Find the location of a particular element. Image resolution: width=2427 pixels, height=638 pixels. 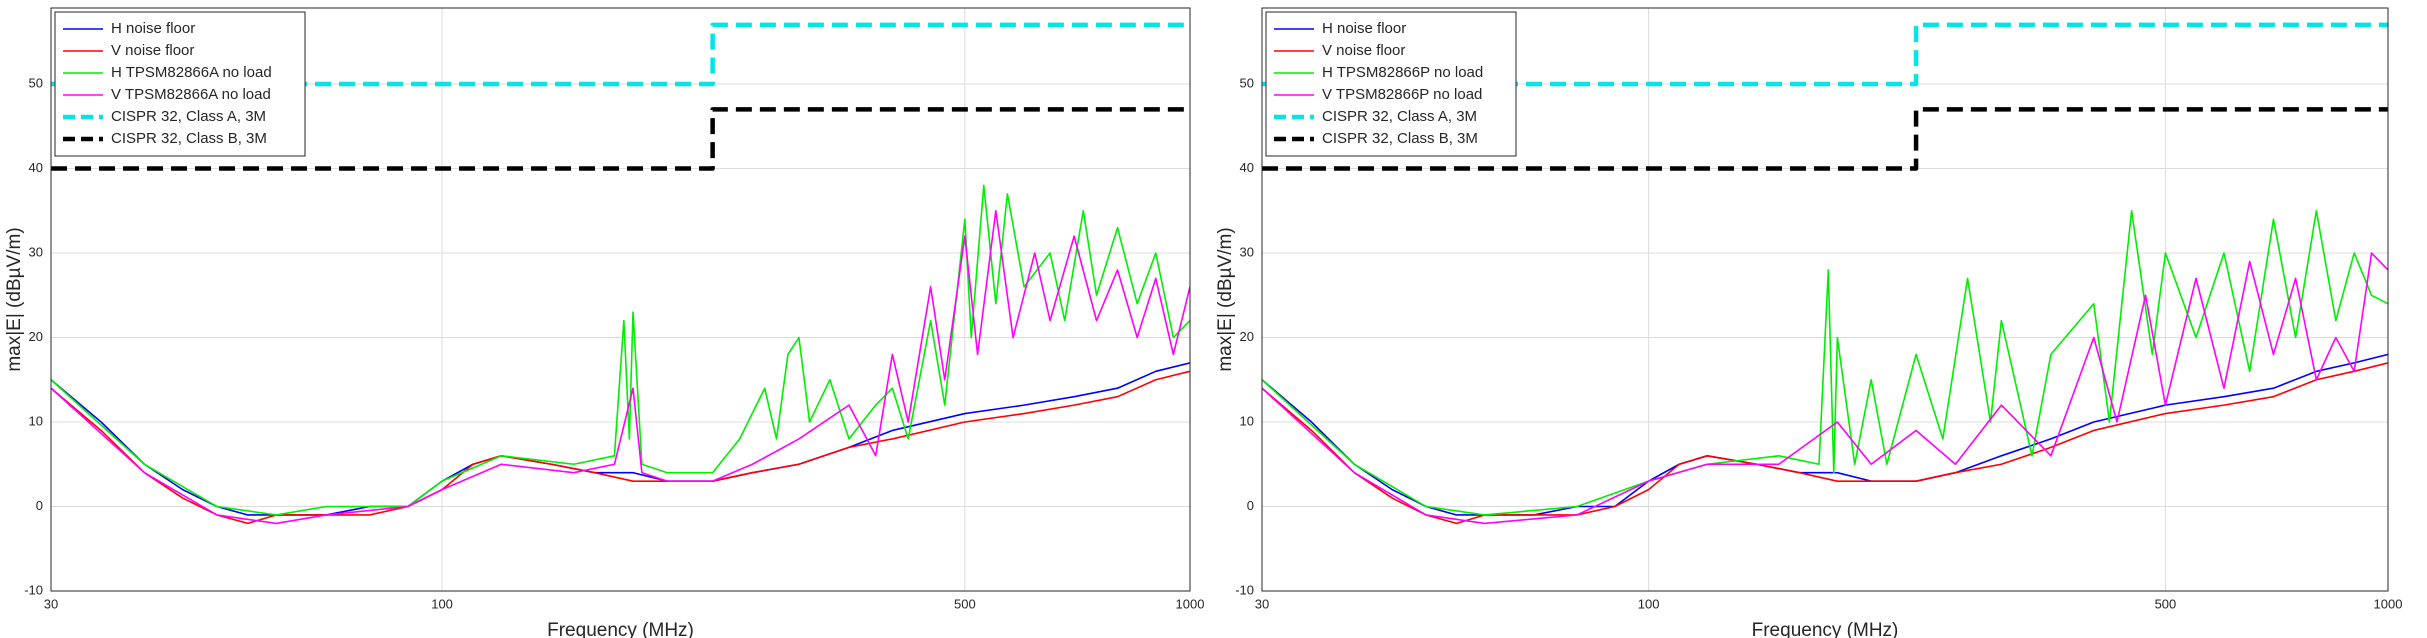

legend-label: V TPSM82866P no load is located at coordinates (1402, 94).